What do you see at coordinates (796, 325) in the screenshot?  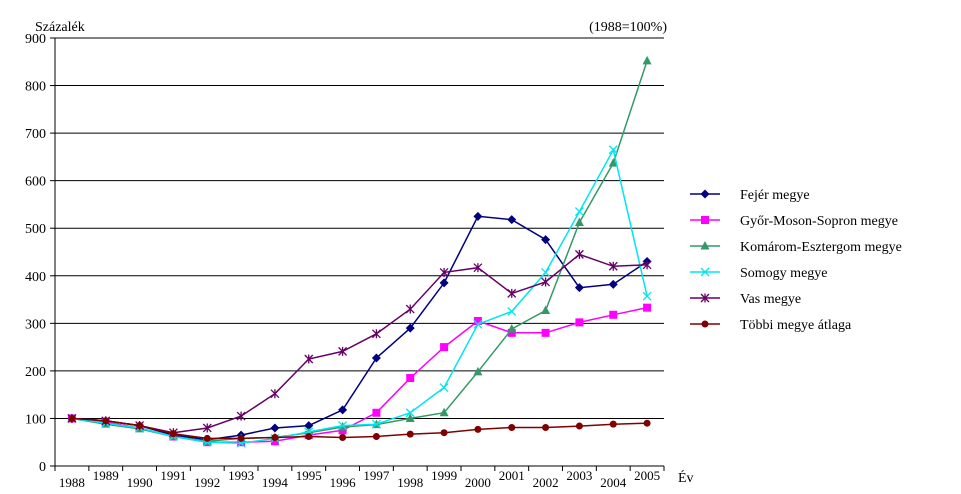 I see `legend-label: Többi megye átlaga` at bounding box center [796, 325].